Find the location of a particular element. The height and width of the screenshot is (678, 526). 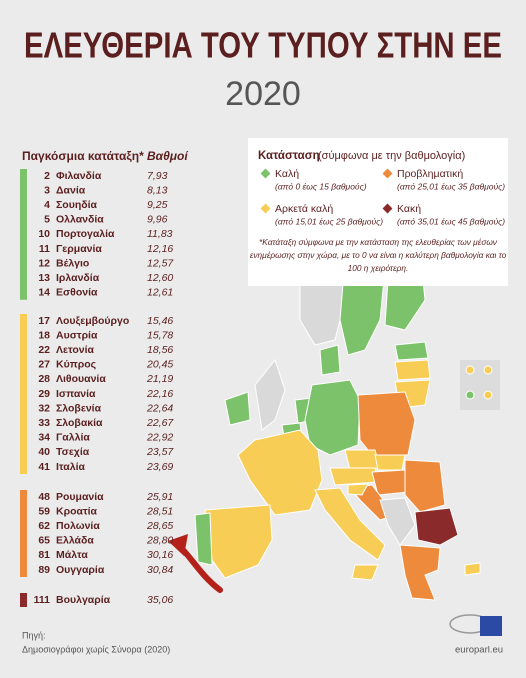

country: Κροατία is located at coordinates (77, 511).